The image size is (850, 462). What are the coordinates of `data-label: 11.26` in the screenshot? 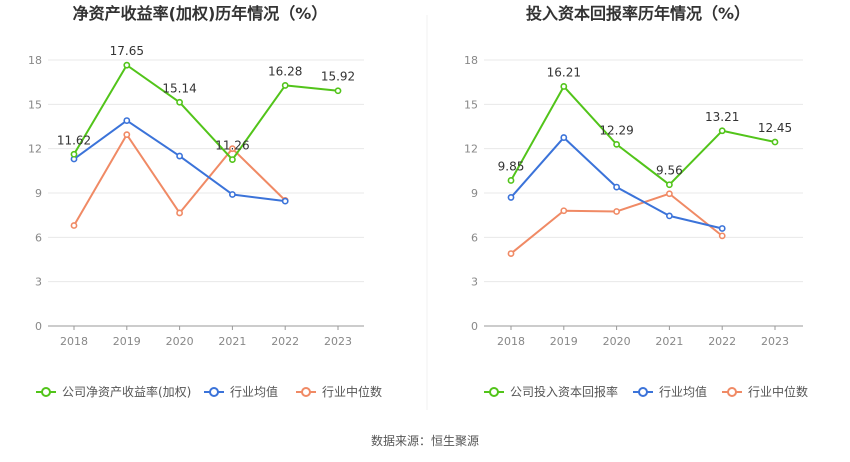 It's located at (232, 146).